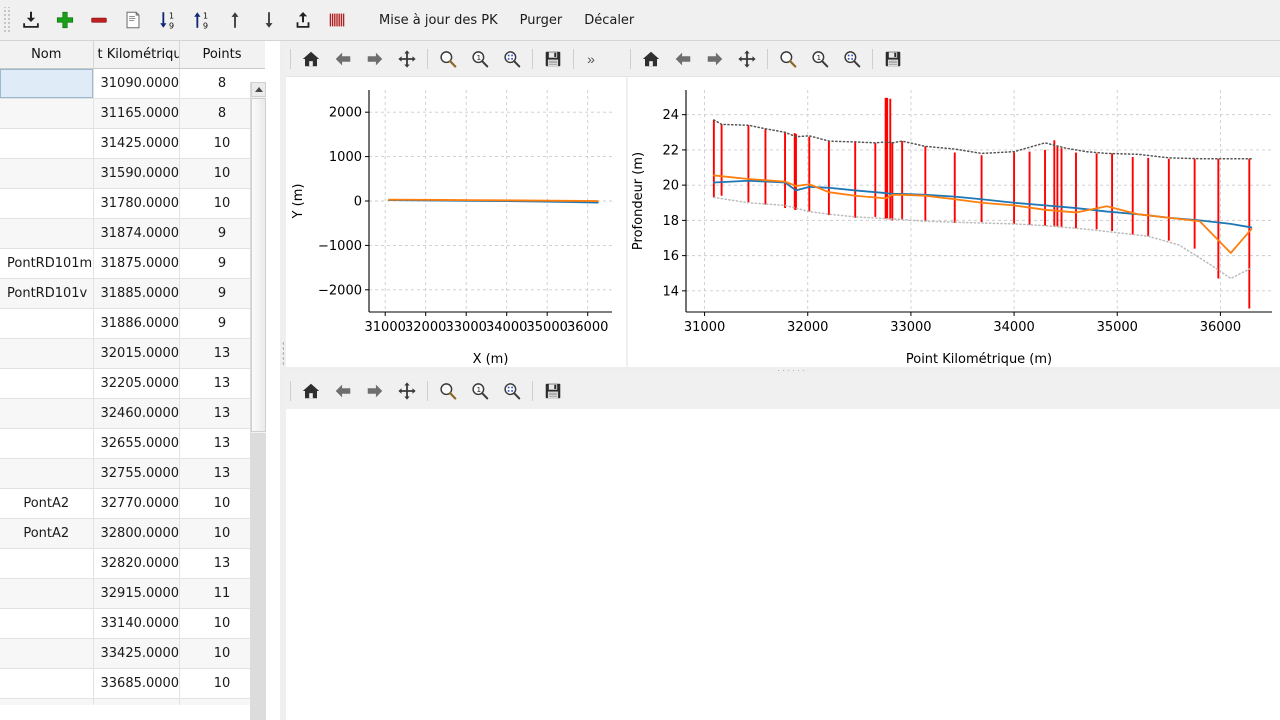 This screenshot has height=720, width=1280. I want to click on export-icon, so click(303, 20).